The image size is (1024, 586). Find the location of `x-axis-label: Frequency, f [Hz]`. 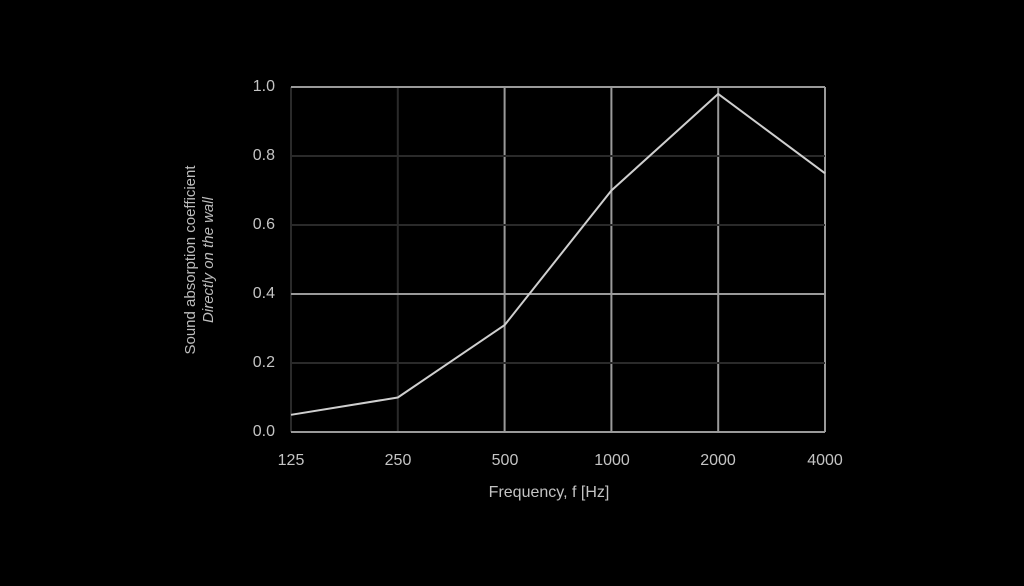

x-axis-label: Frequency, f [Hz] is located at coordinates (549, 492).